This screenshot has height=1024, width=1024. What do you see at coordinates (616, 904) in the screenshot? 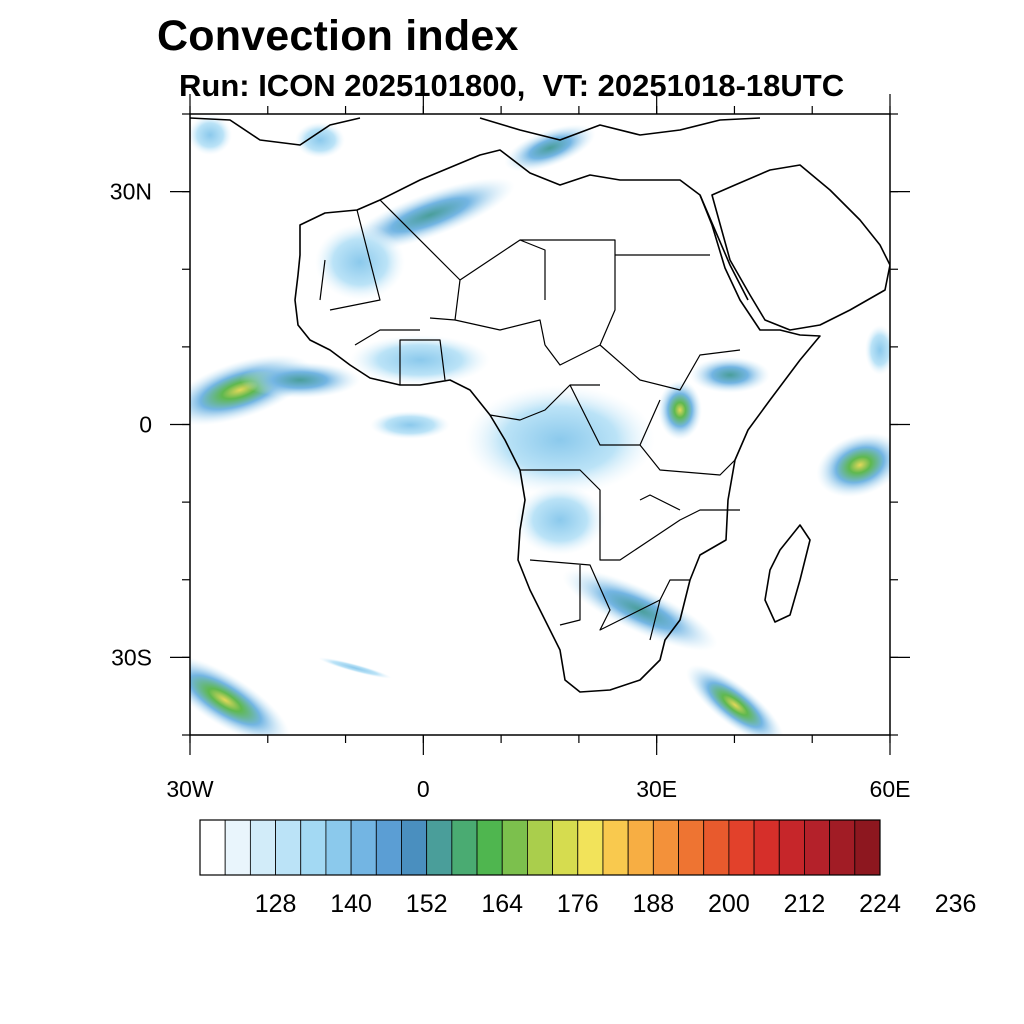
I see `colorbar-labels: 128 140 152 164 176 188 200 212 224 236` at bounding box center [616, 904].